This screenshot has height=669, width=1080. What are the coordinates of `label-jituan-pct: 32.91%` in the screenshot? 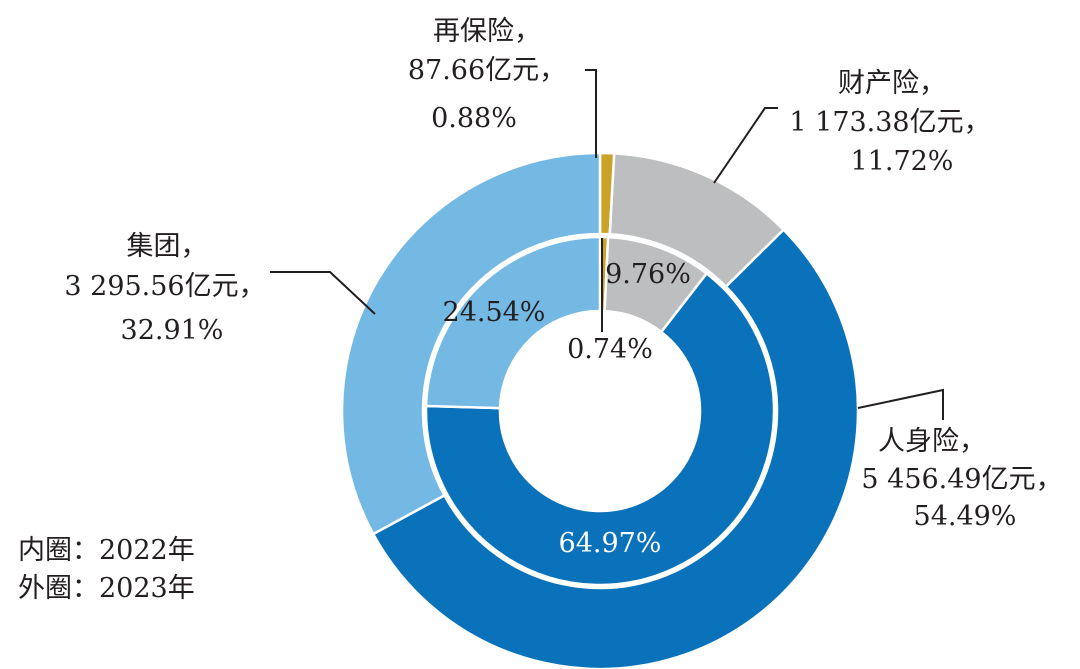 It's located at (172, 330).